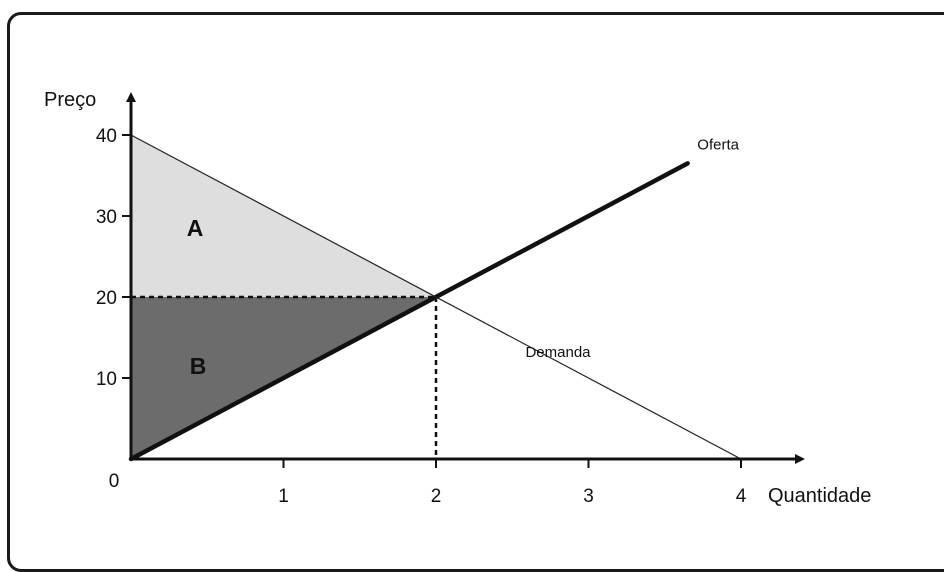  What do you see at coordinates (718, 145) in the screenshot?
I see `oferta-label: Oferta` at bounding box center [718, 145].